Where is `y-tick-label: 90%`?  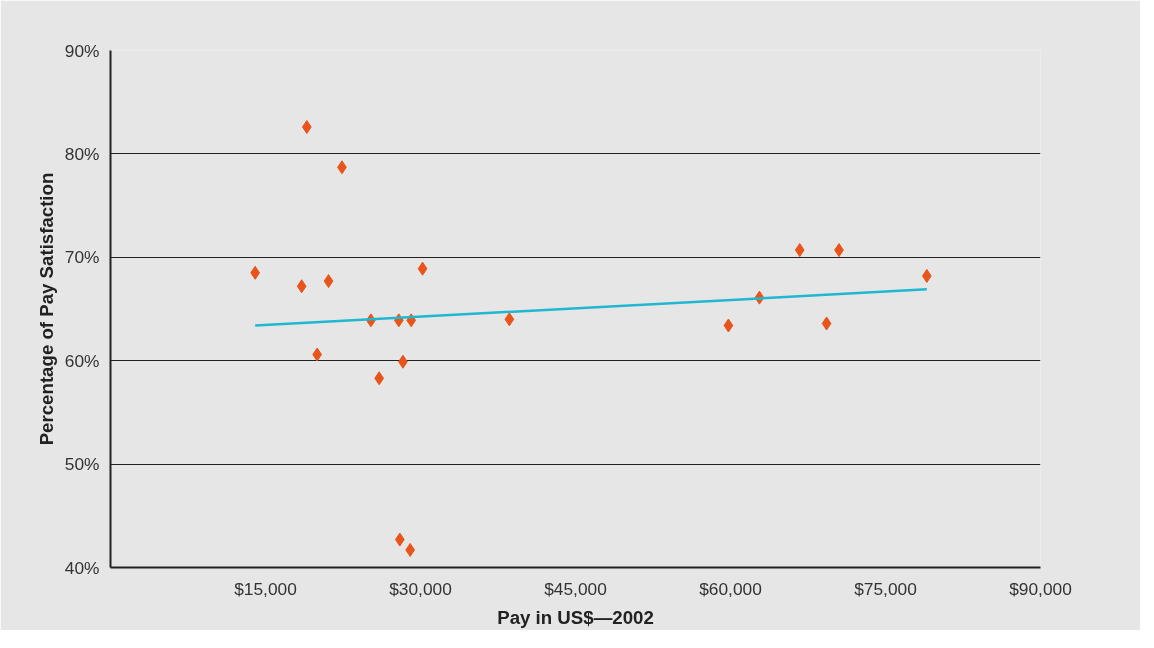 y-tick-label: 90% is located at coordinates (82, 50).